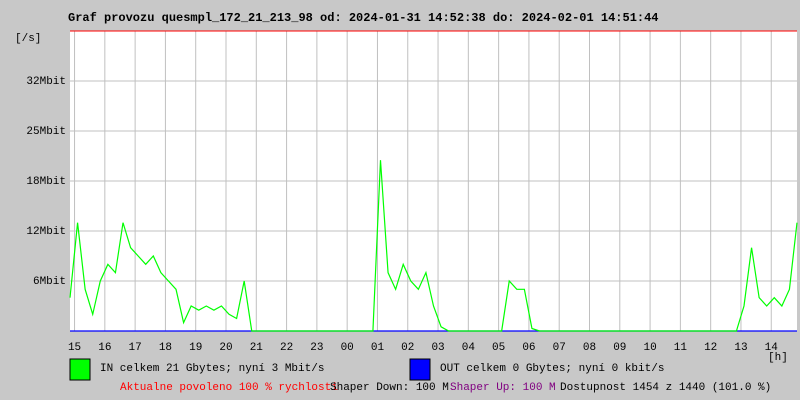  Describe the element at coordinates (104, 348) in the screenshot. I see `x-tick-label: 16` at that location.